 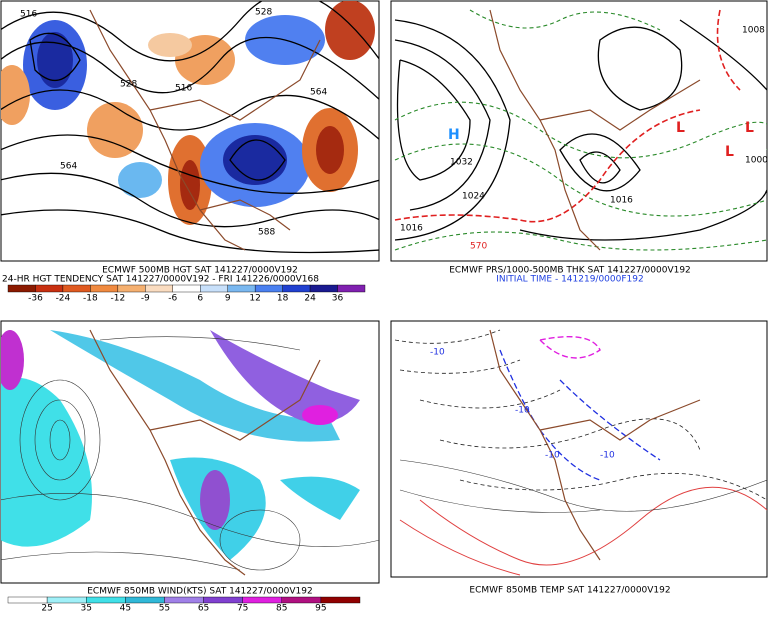 I want to click on colorbar-label: 85, so click(x=281, y=609).